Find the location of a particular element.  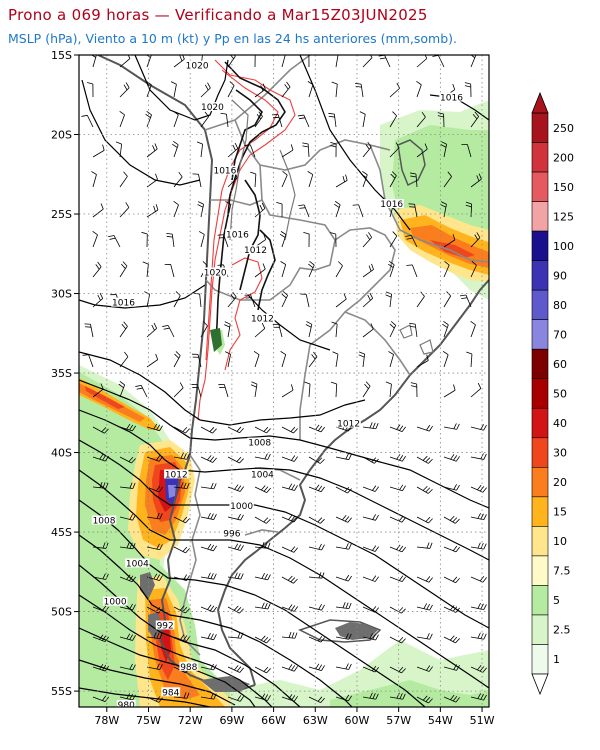

lon-tick-label: 54W is located at coordinates (440, 720).